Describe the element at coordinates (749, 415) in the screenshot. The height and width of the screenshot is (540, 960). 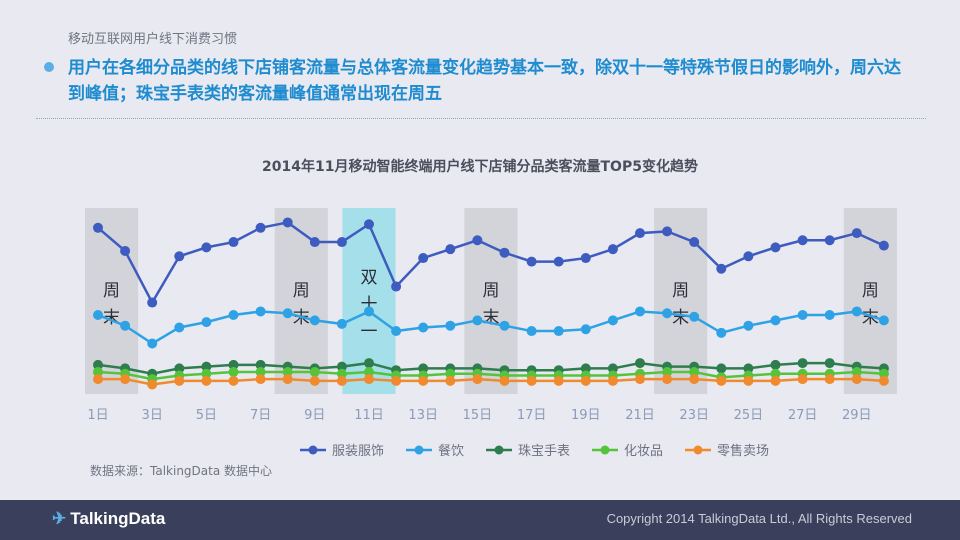
I see `x-tick-label: 25日` at that location.